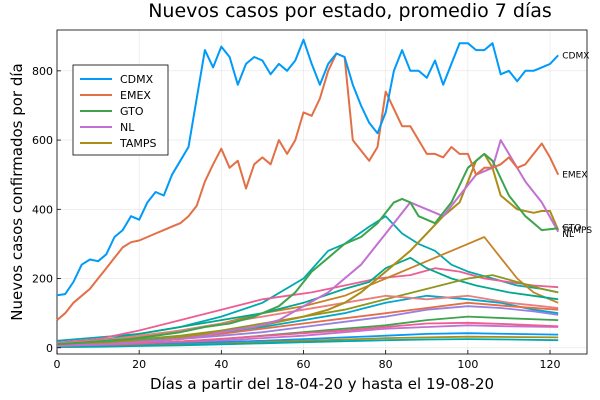 Image resolution: width=600 pixels, height=400 pixels. I want to click on end-label-tamps: TAMPS, so click(576, 231).